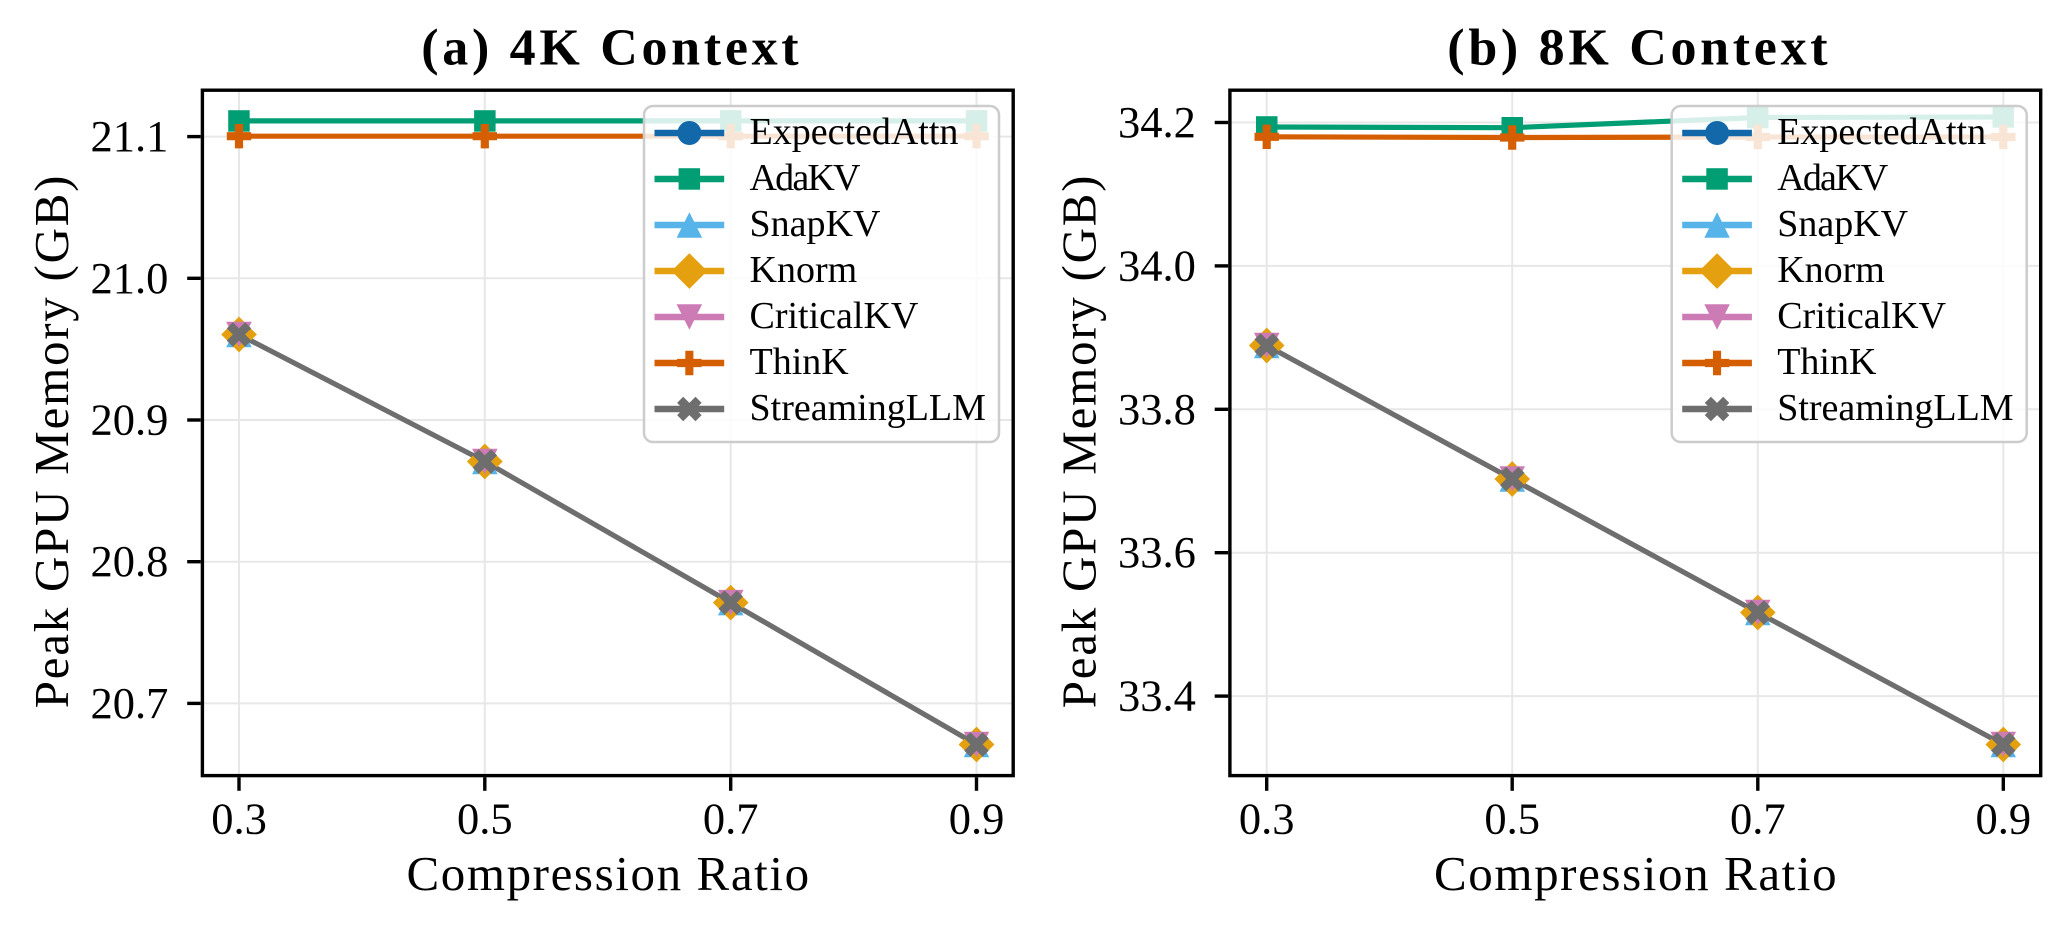 This screenshot has height=930, width=2070. I want to click on svg-text: (b) 8K Context, so click(1639, 48).